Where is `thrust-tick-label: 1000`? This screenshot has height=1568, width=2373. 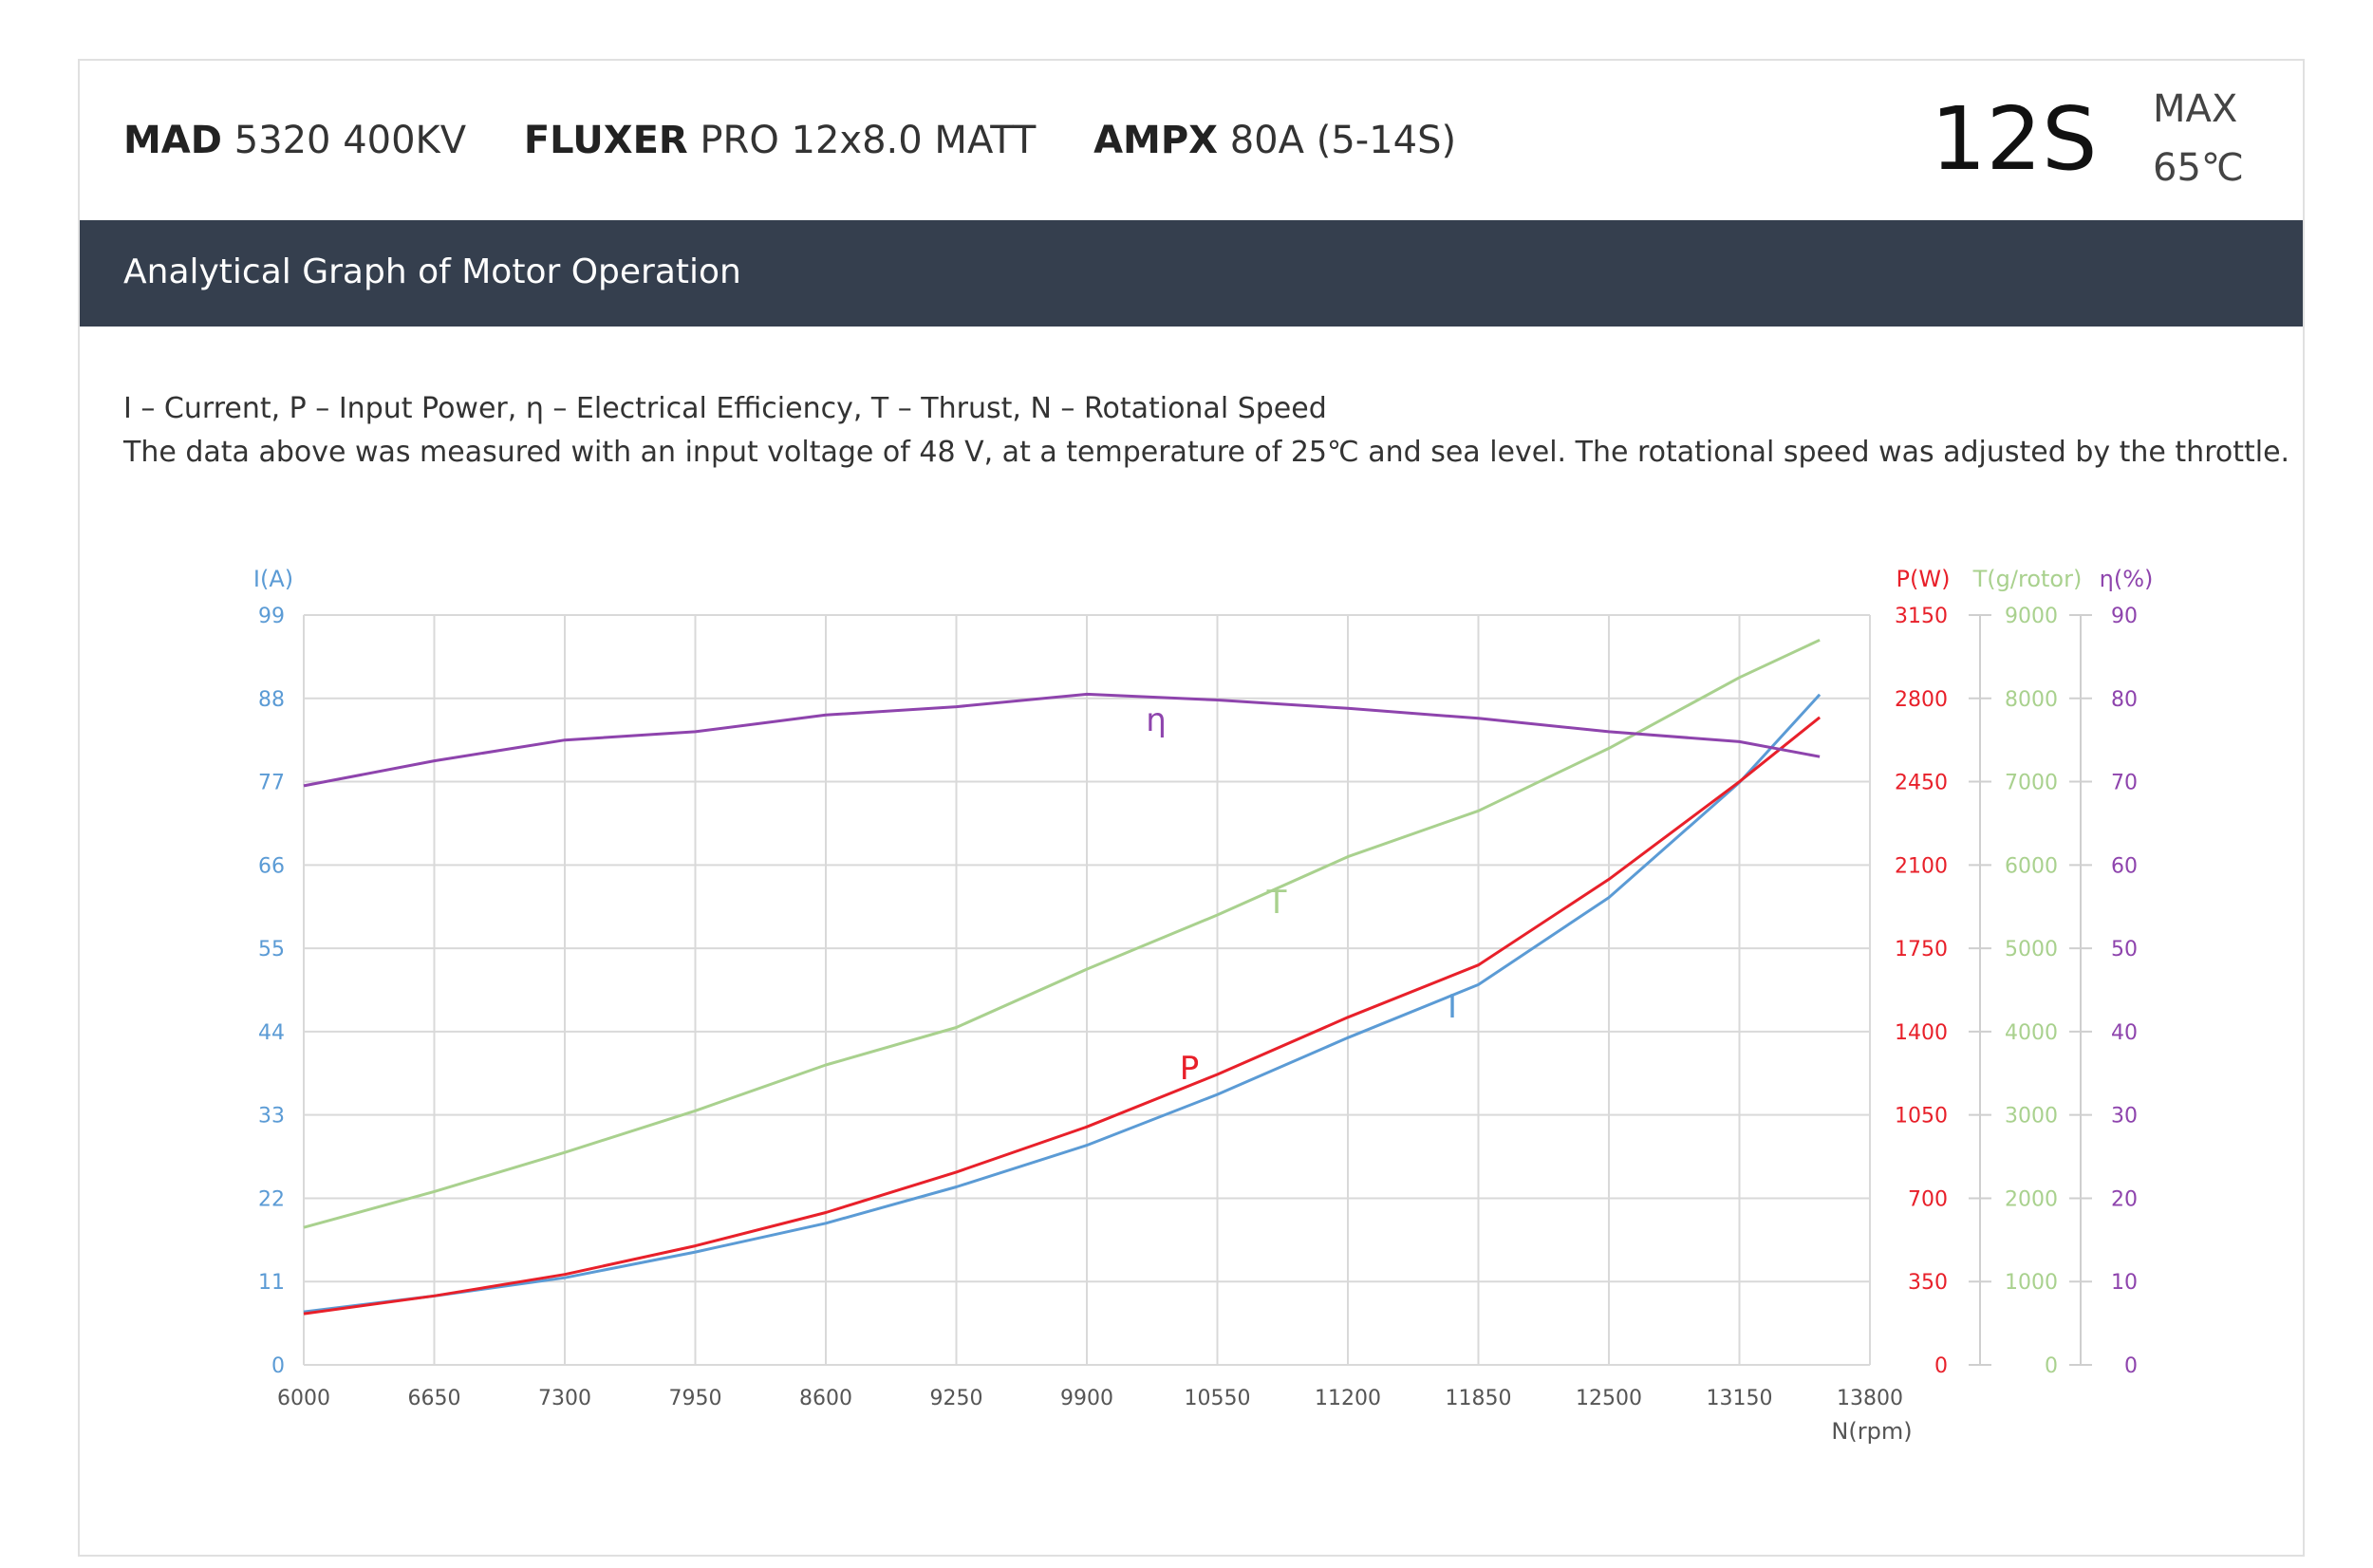 thrust-tick-label: 1000 is located at coordinates (2031, 1283).